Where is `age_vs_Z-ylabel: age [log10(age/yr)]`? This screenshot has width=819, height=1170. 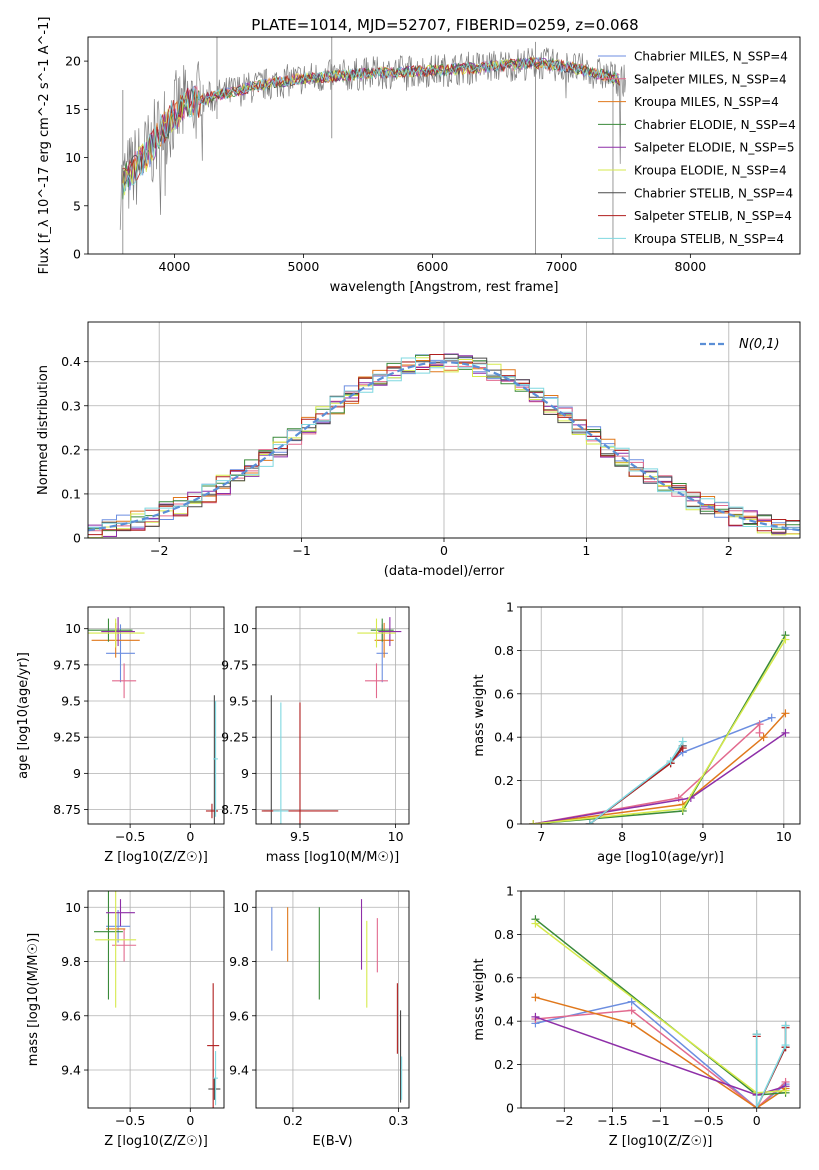 age_vs_Z-ylabel: age [log10(age/yr)] is located at coordinates (23, 715).